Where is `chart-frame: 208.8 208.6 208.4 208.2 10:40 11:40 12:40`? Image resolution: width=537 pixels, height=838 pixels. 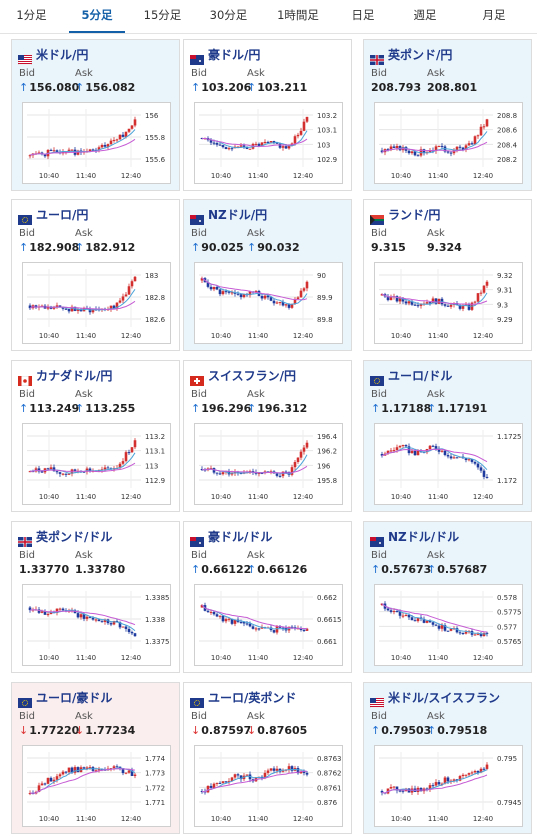 chart-frame: 208.8 208.6 208.4 208.2 10:40 11:40 12:40 is located at coordinates (448, 143).